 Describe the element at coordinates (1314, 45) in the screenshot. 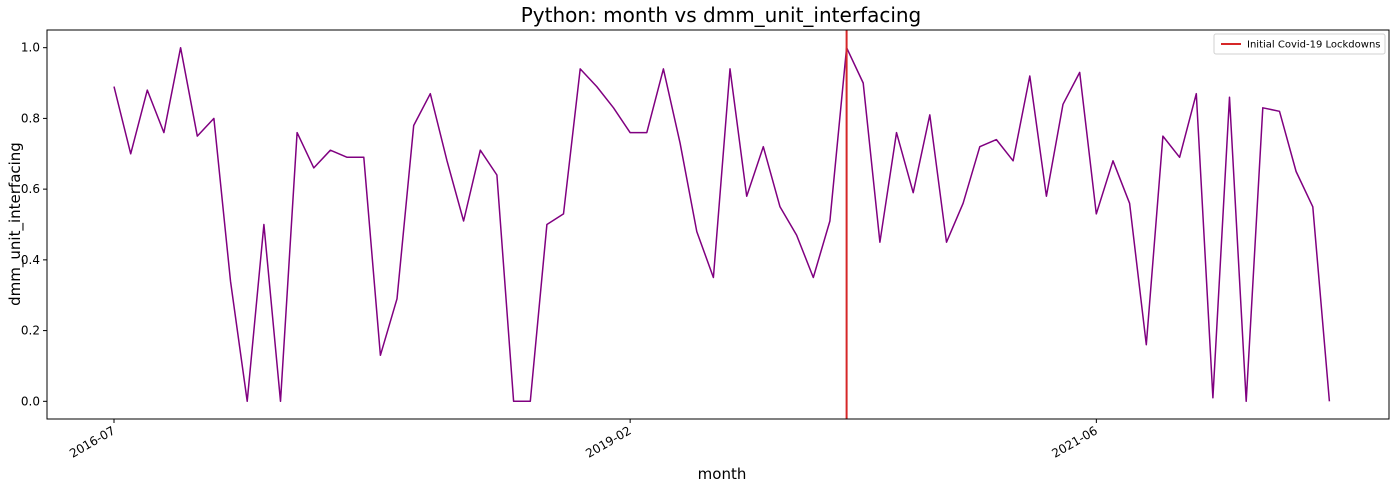

I see `legend-label: Initial Covid-19 Lockdowns` at that location.